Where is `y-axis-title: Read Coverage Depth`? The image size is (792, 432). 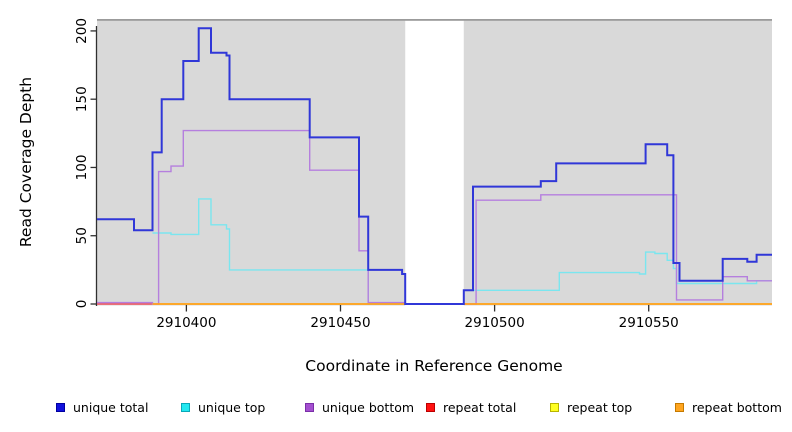 y-axis-title: Read Coverage Depth is located at coordinates (26, 162).